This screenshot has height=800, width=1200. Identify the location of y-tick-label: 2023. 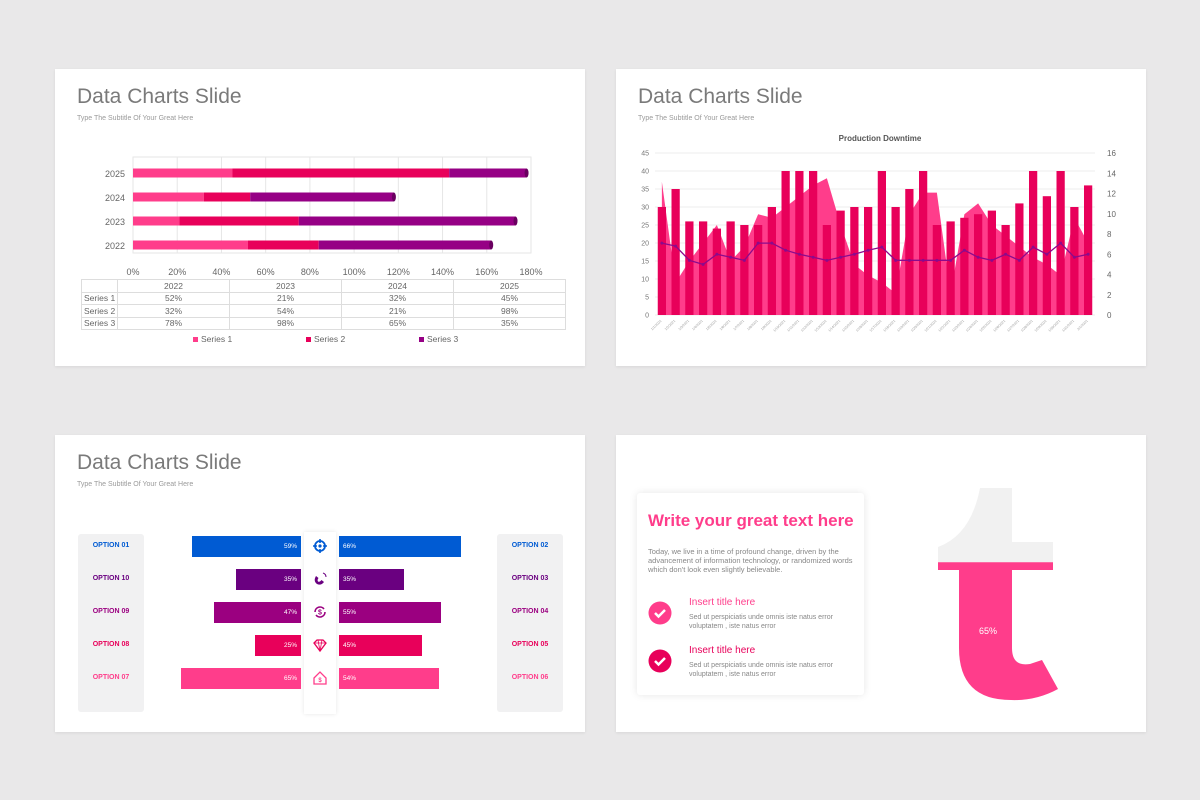
(115, 222).